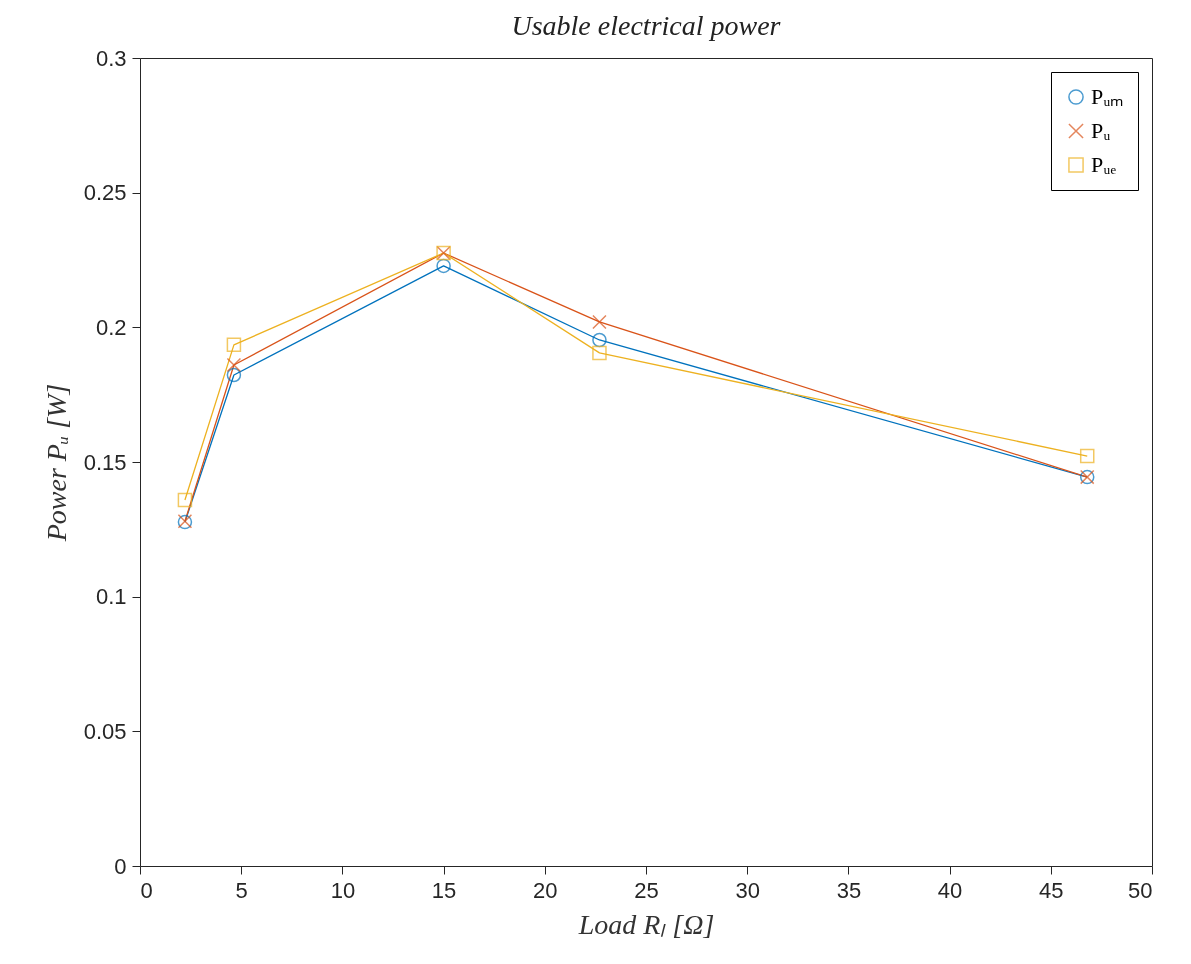 This screenshot has height=964, width=1191. Describe the element at coordinates (111, 58) in the screenshot. I see `y-tick-label: 0.3` at that location.